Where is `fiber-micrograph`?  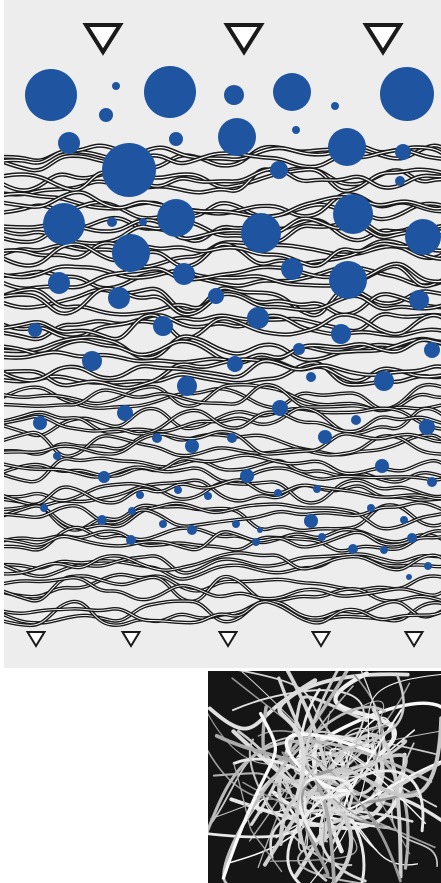
fiber-micrograph is located at coordinates (324, 777).